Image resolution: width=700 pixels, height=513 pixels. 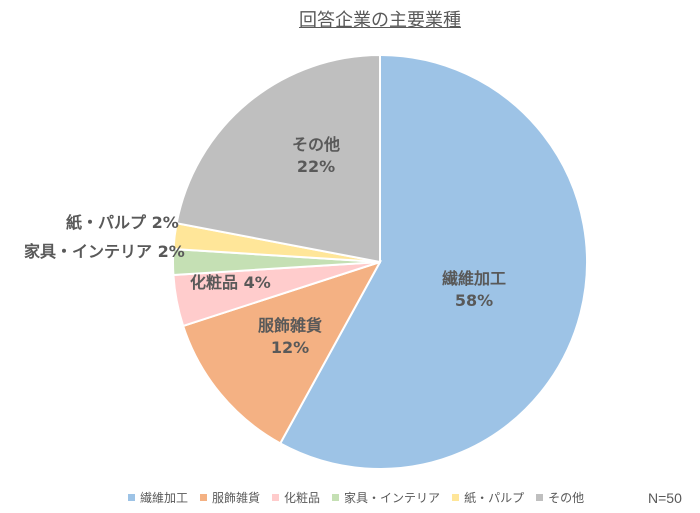 I want to click on legend-item-0: 繊維加工, so click(x=158, y=497).